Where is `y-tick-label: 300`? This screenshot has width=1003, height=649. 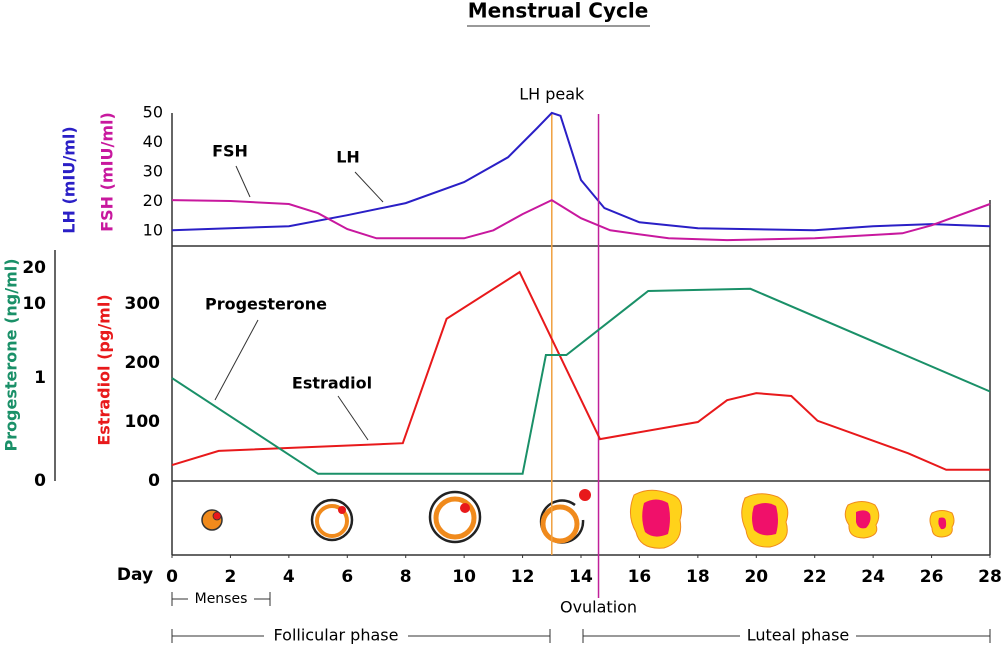
y-tick-label: 300 is located at coordinates (143, 304).